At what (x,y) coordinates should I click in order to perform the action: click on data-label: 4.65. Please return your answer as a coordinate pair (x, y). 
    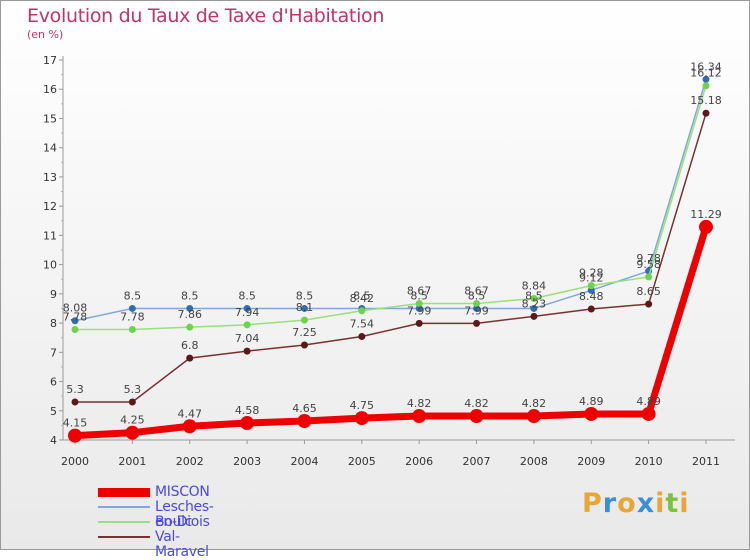
    Looking at the image, I should click on (304, 408).